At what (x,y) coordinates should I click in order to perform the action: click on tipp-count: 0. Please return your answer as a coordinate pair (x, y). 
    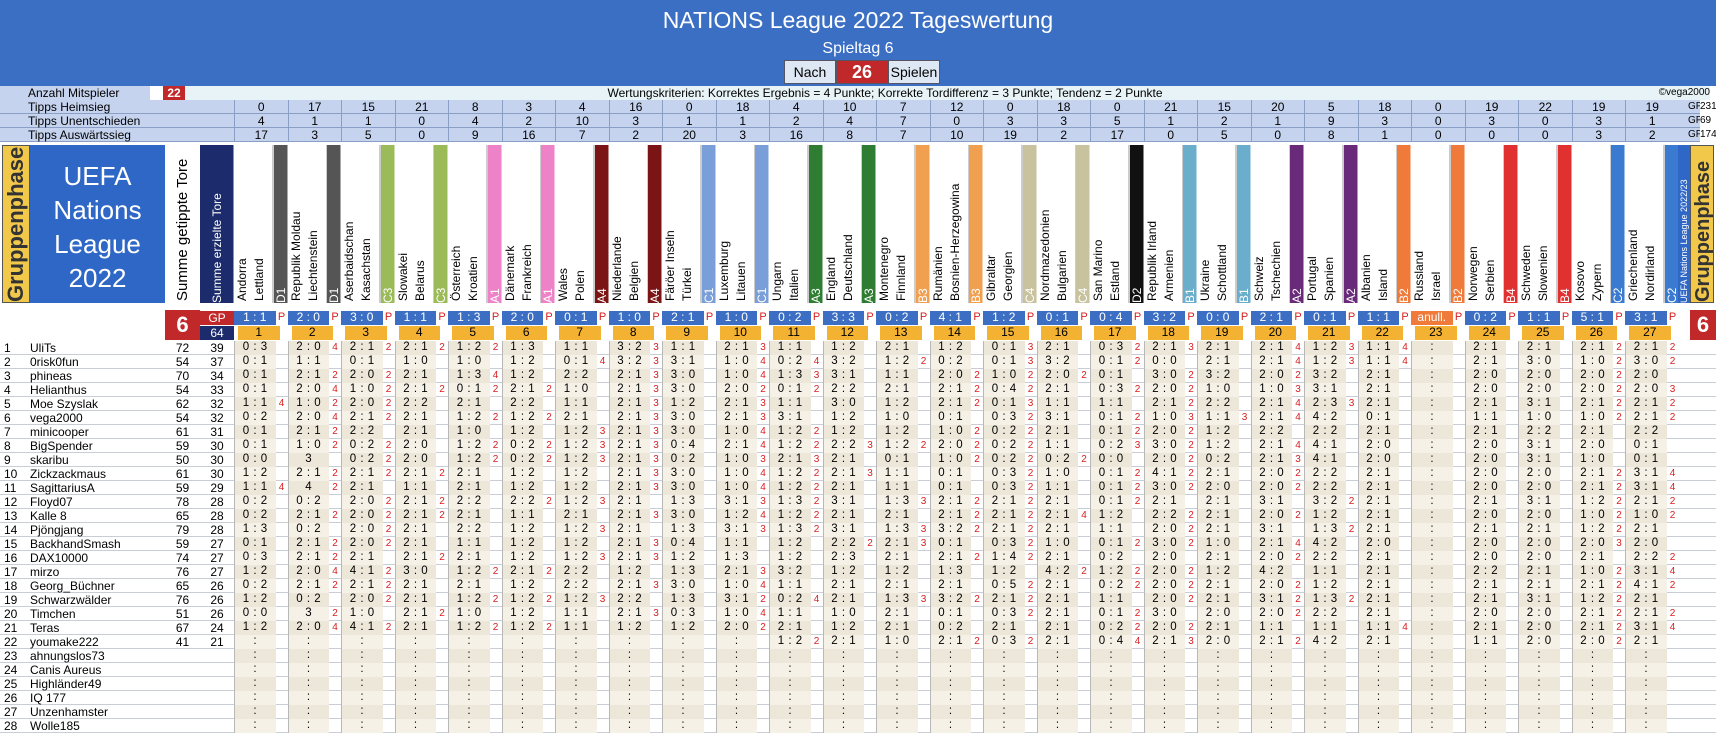
    Looking at the image, I should click on (1117, 107).